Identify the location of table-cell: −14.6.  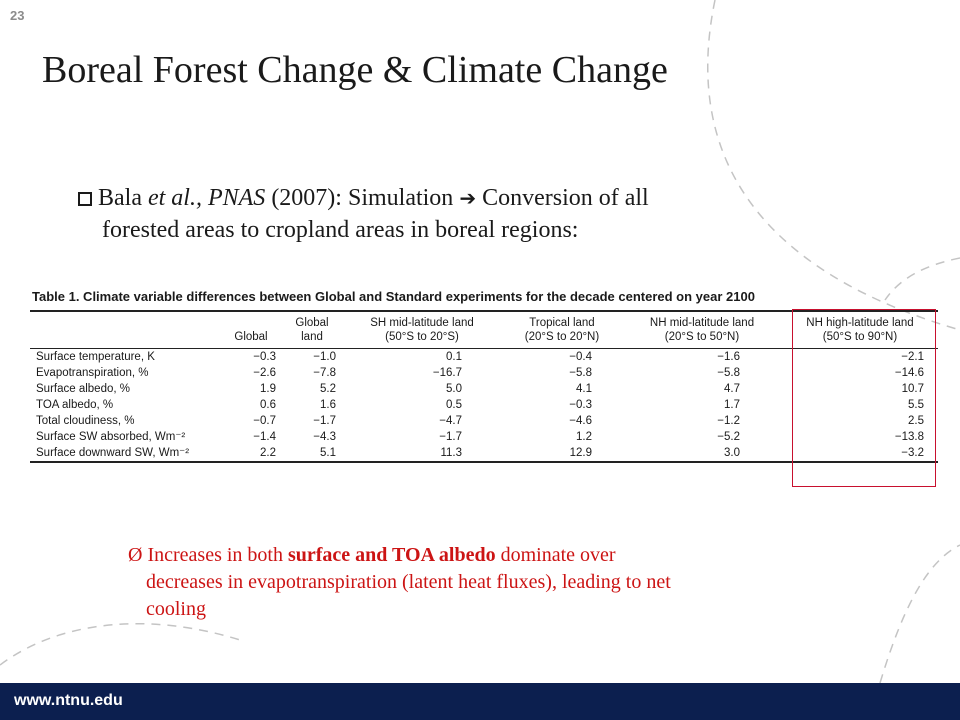
(909, 373).